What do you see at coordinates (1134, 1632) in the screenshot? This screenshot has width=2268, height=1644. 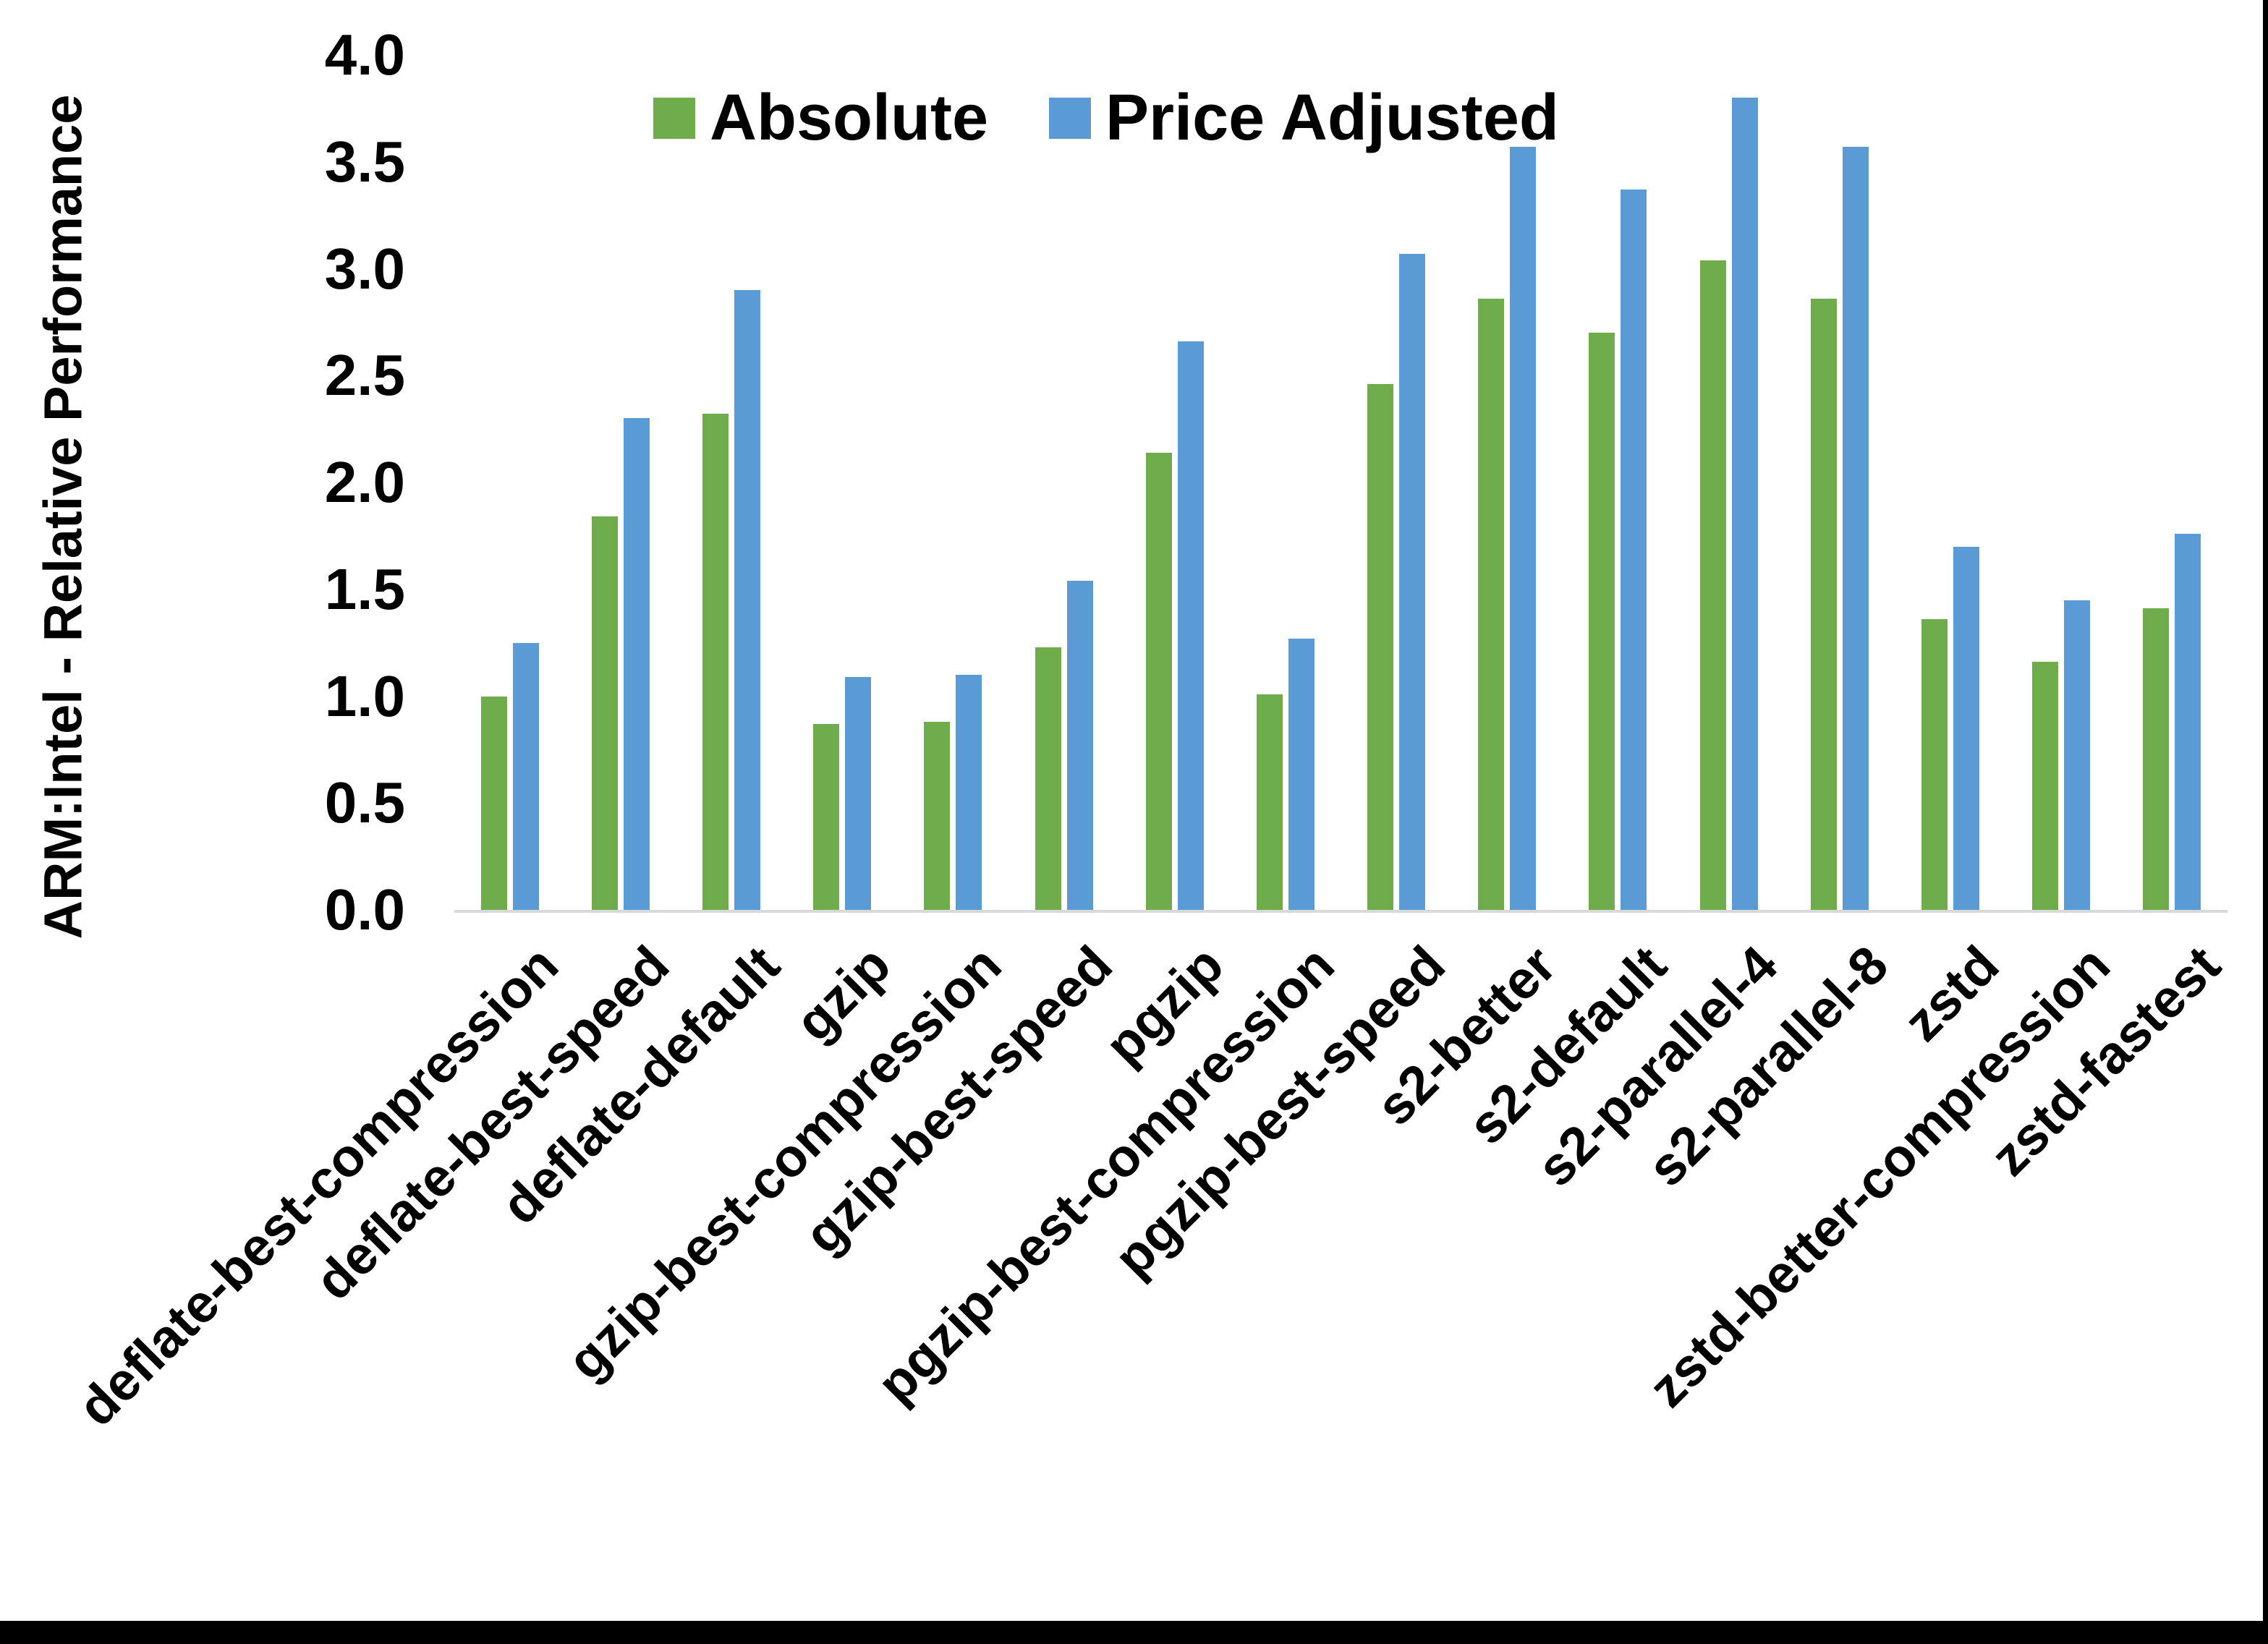 I see `frame-bottom-border` at bounding box center [1134, 1632].